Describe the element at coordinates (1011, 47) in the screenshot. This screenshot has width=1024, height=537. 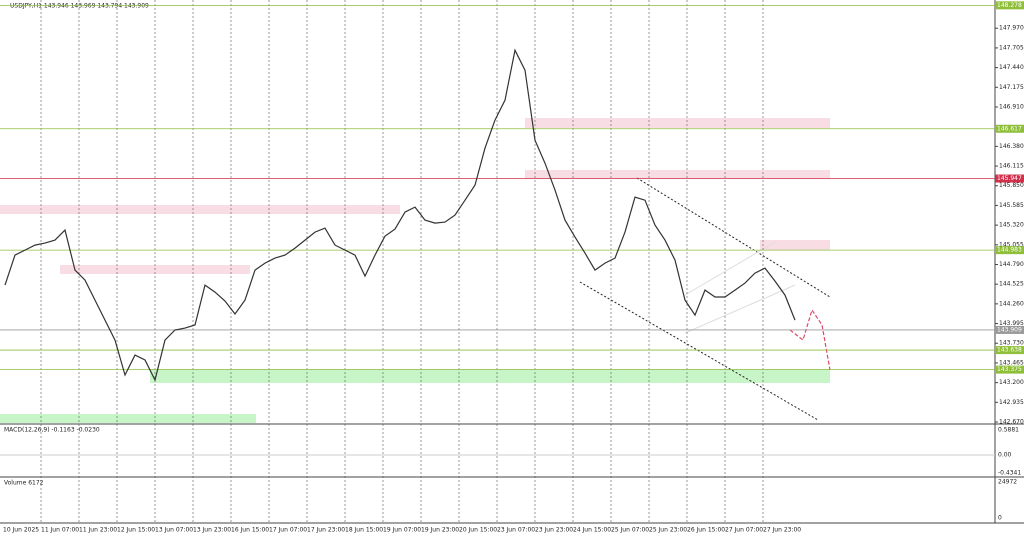
I see `y-tick-label: 147.705` at that location.